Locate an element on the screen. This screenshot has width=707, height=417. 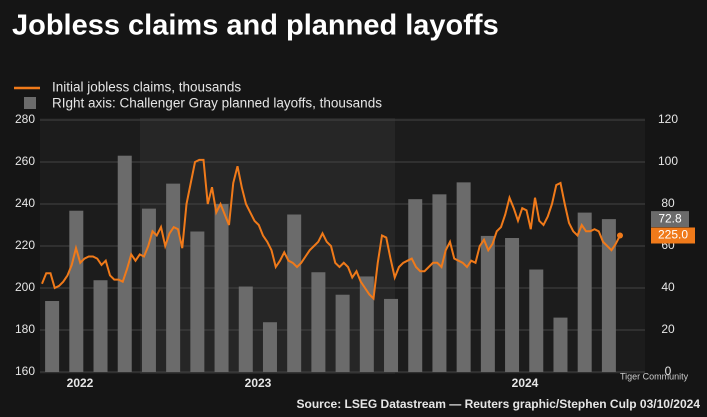
chart-title: Jobless claims and planned layoffs is located at coordinates (255, 26).